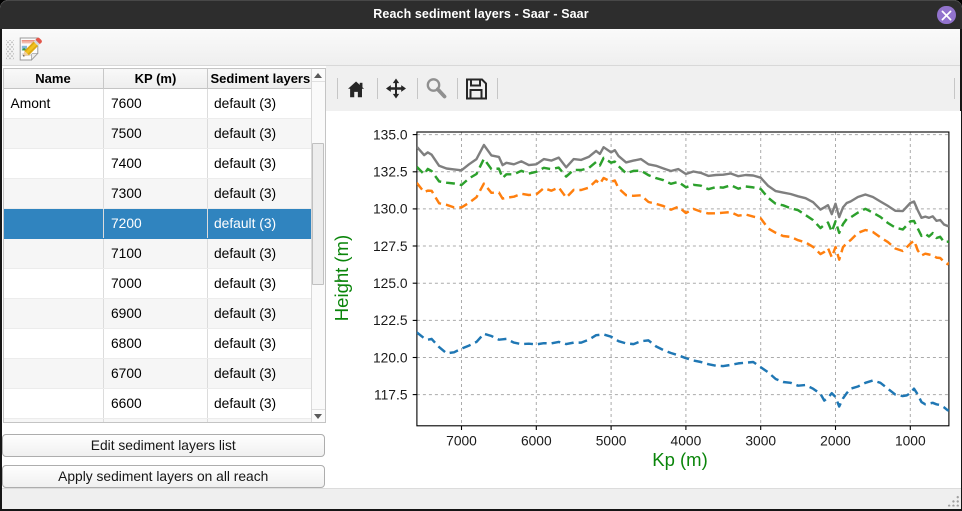 The height and width of the screenshot is (511, 962). I want to click on svg-text: 3000, so click(760, 441).